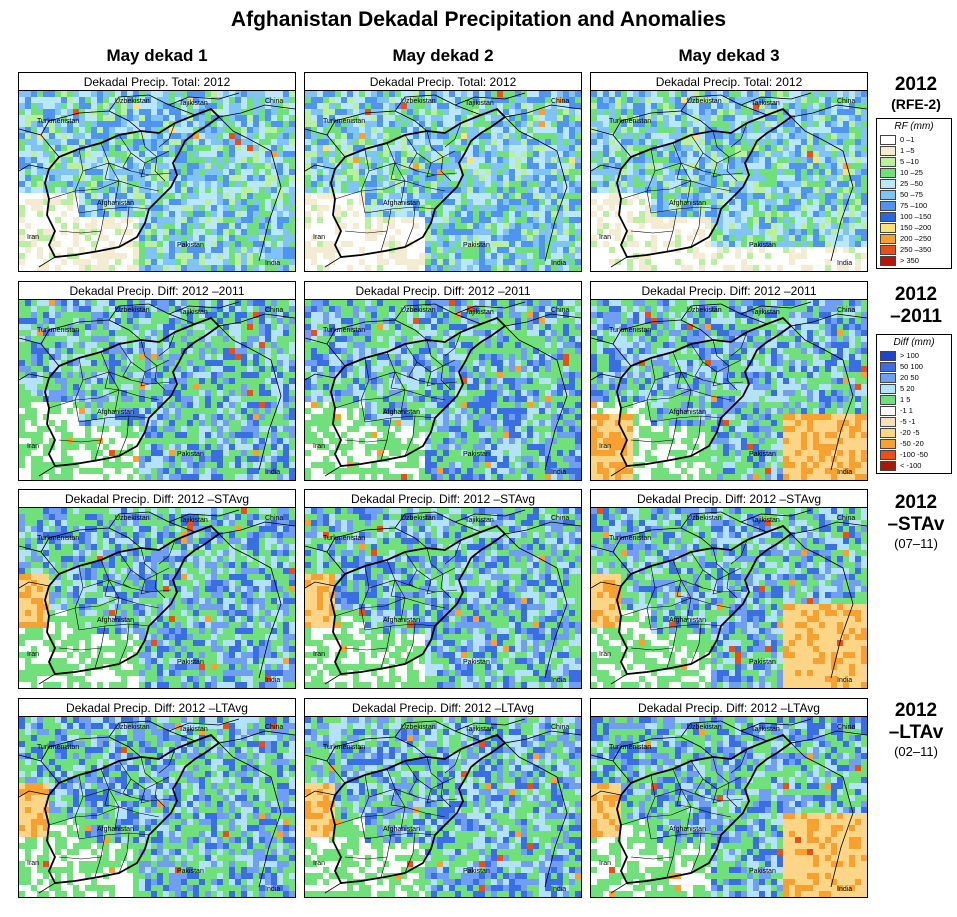  Describe the element at coordinates (914, 355) in the screenshot. I see `legend-difference-item: > 100` at that location.